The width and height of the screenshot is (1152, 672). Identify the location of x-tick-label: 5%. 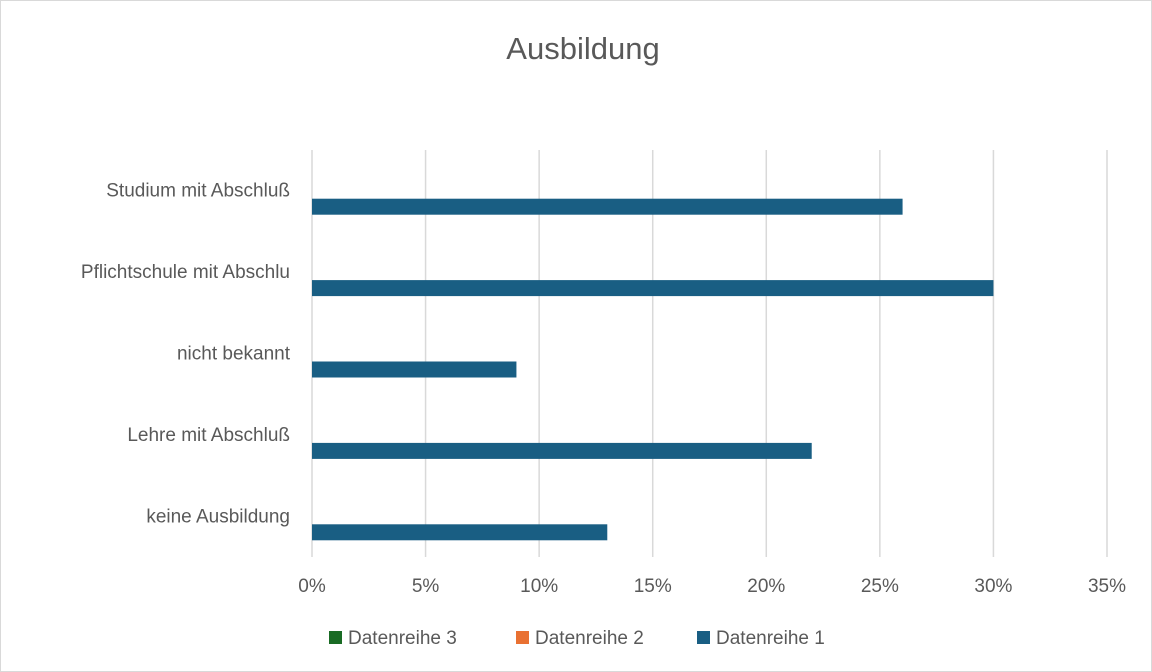
(426, 586).